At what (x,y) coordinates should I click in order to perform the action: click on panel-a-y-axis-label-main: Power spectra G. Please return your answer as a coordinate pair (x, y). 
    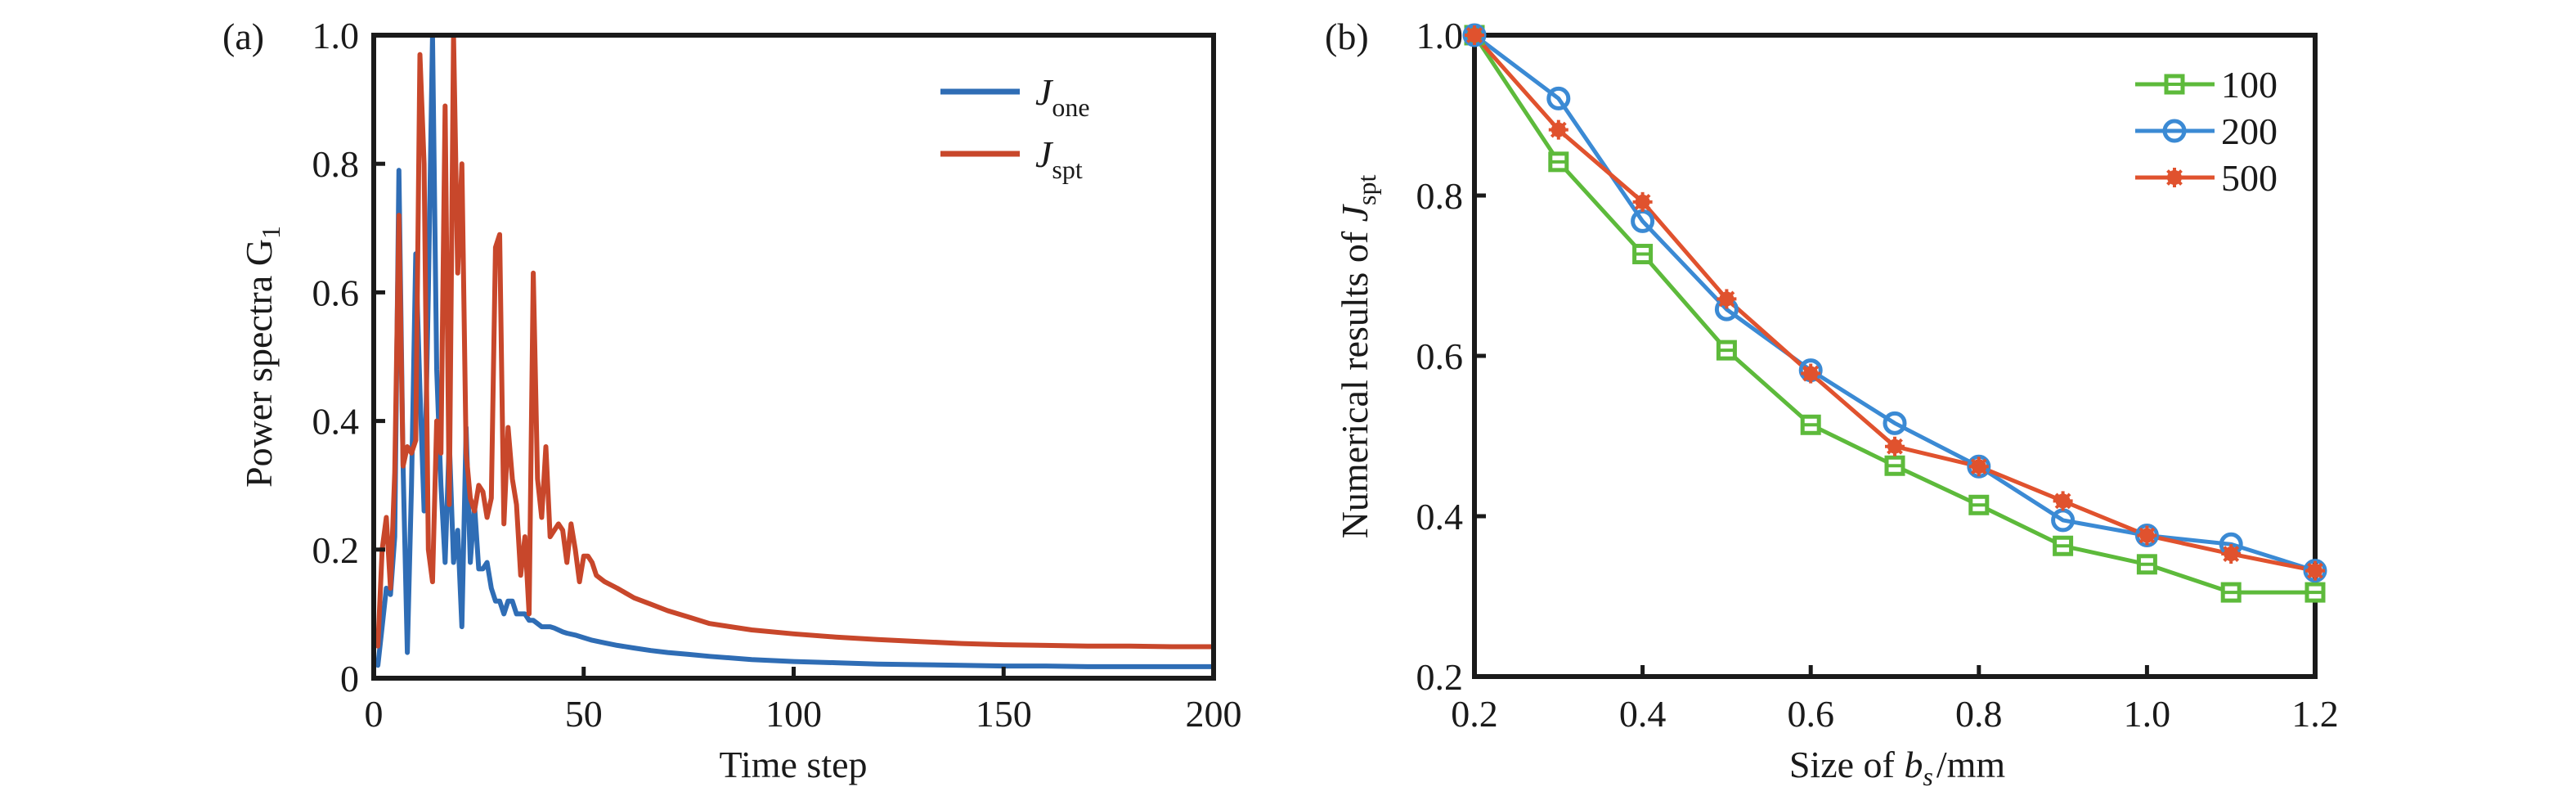
    Looking at the image, I should click on (259, 363).